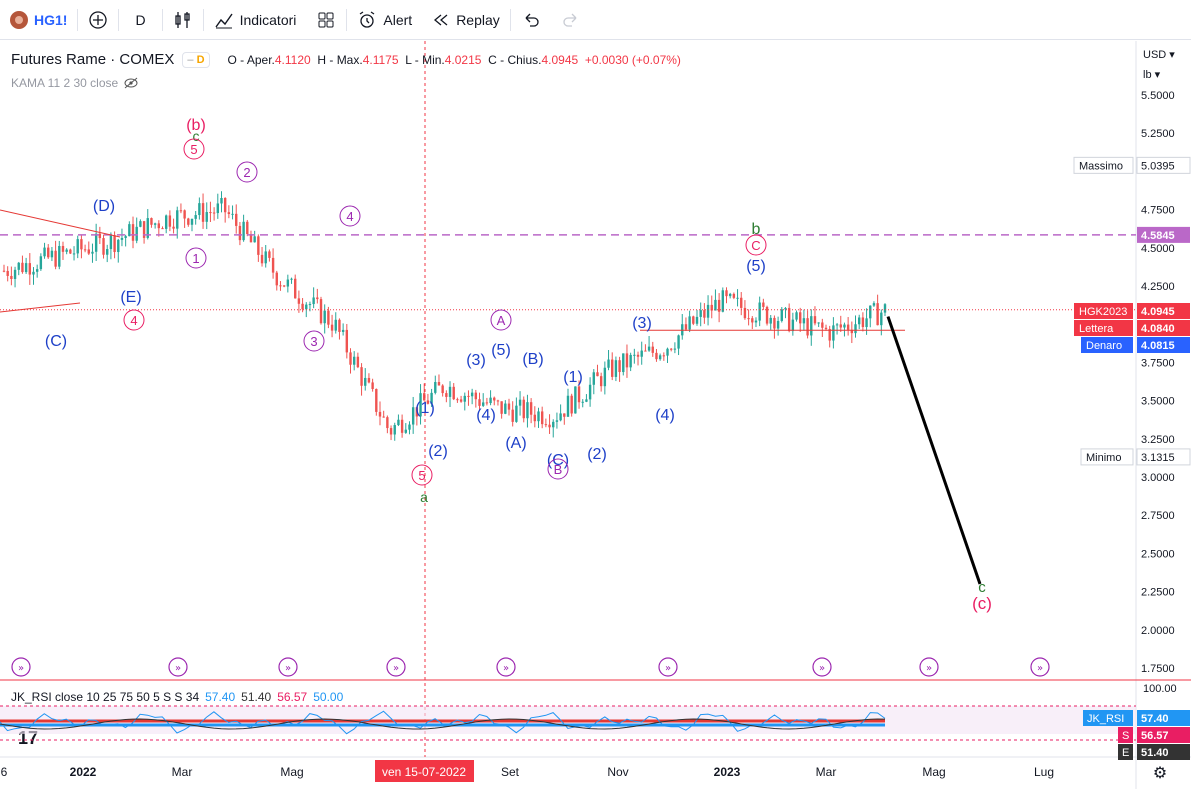  Describe the element at coordinates (443, 724) in the screenshot. I see `rsi-ema-line` at that location.